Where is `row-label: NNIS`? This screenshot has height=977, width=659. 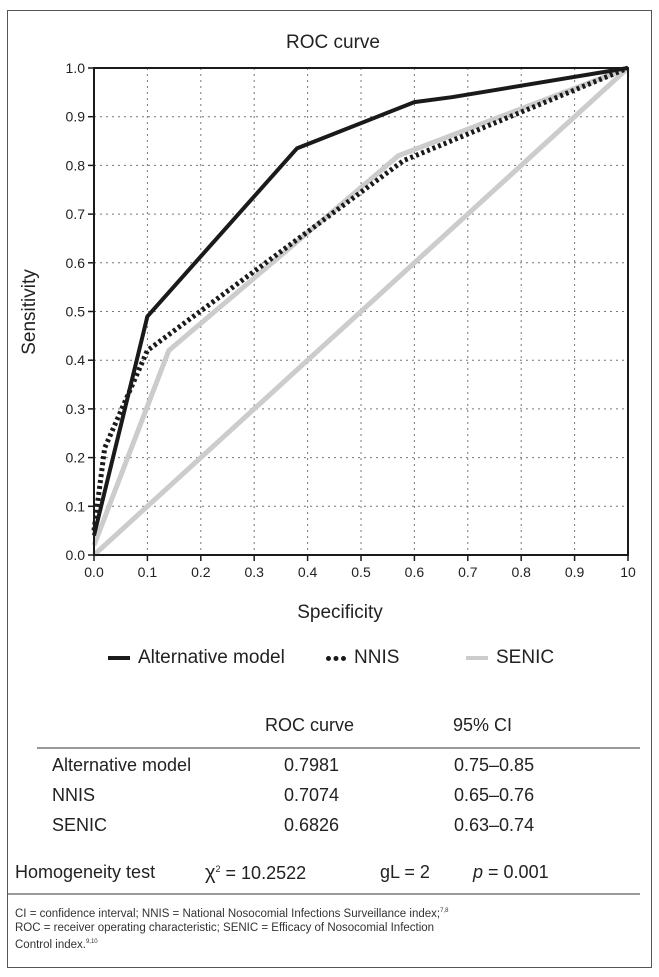 row-label: NNIS is located at coordinates (74, 795).